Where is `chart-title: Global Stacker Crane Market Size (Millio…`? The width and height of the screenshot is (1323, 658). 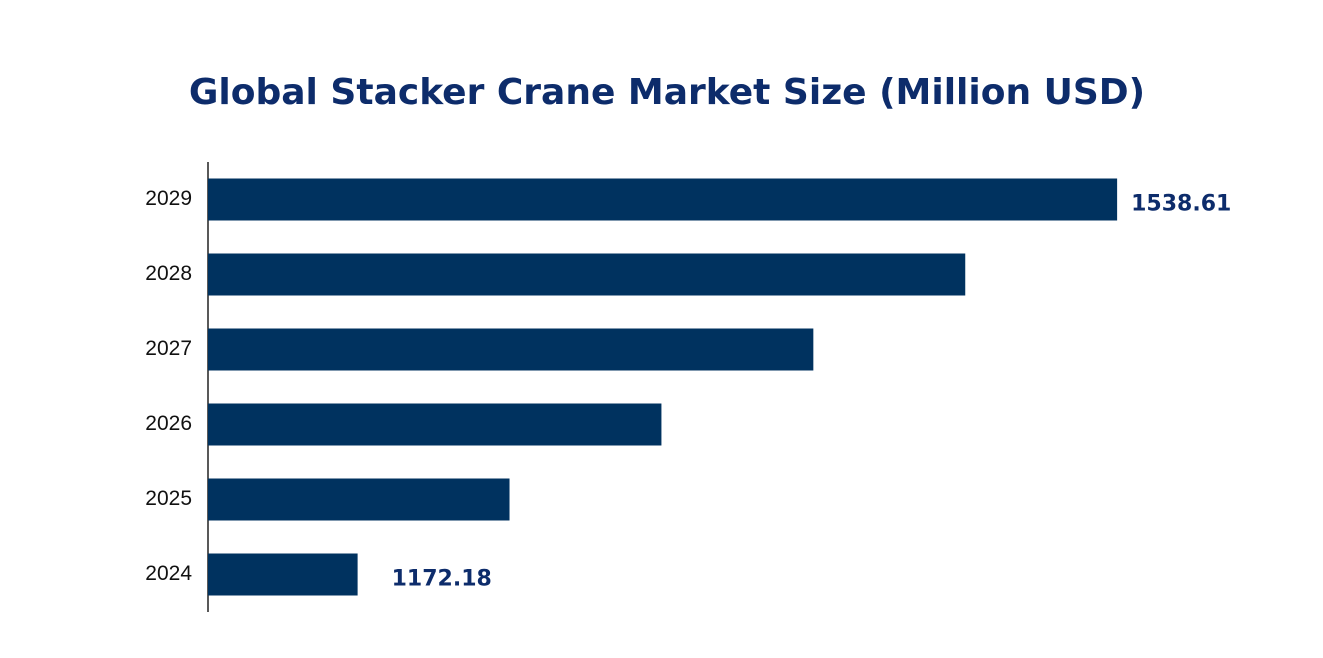 chart-title: Global Stacker Crane Market Size (Millio… is located at coordinates (667, 92).